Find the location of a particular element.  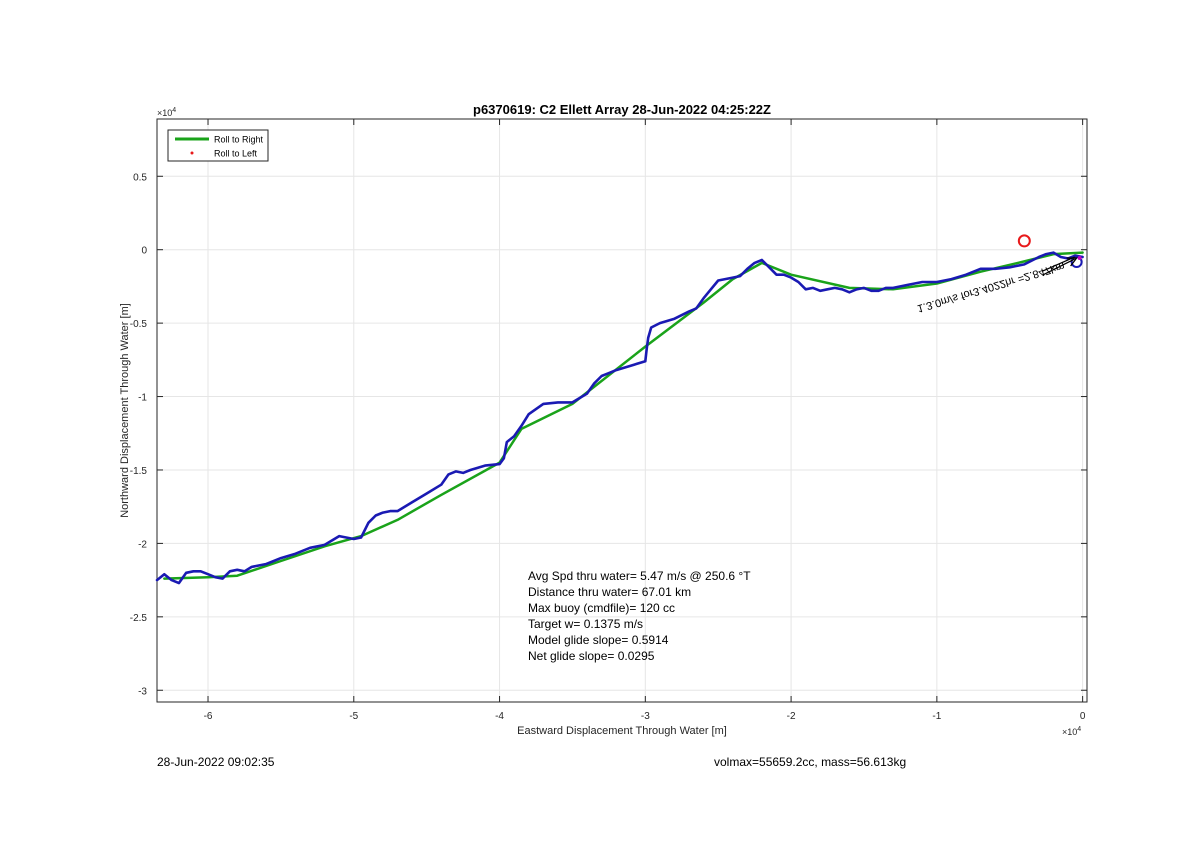

legend-swatch-dot is located at coordinates (192, 153).